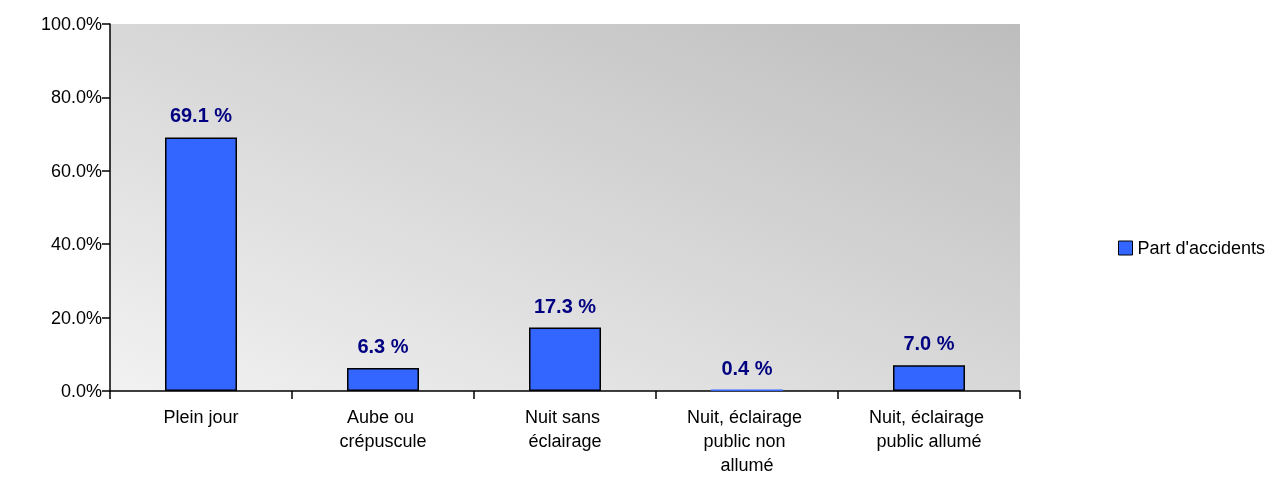 Image resolution: width=1272 pixels, height=496 pixels. Describe the element at coordinates (201, 115) in the screenshot. I see `data-label: 69.1 %` at that location.